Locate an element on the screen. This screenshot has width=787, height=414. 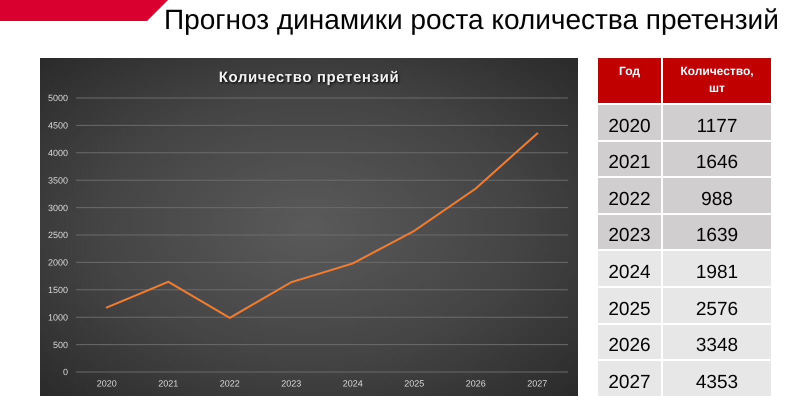
chart-subtitle: Количество претензий is located at coordinates (309, 77).